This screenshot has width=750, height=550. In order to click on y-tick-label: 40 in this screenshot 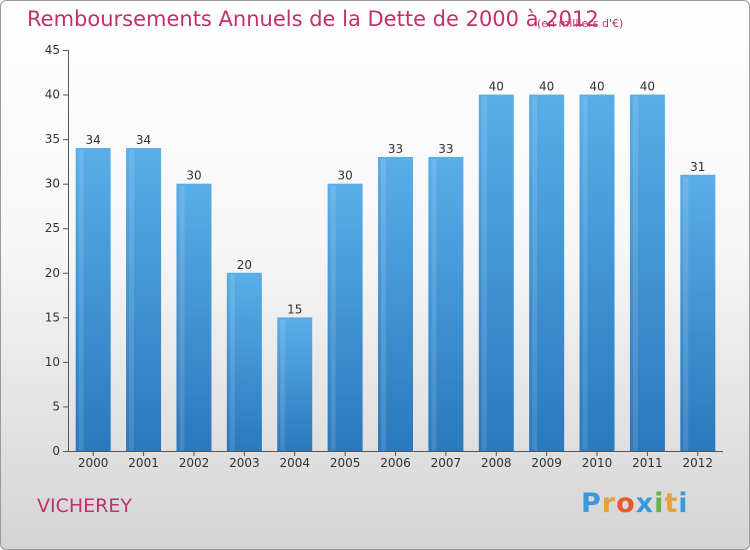, I will do `click(52, 95)`.